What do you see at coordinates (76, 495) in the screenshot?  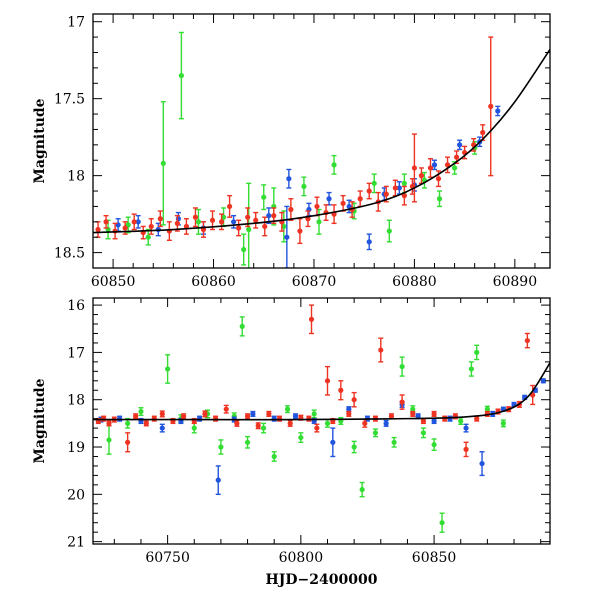 I see `y-tick-label: 20` at bounding box center [76, 495].